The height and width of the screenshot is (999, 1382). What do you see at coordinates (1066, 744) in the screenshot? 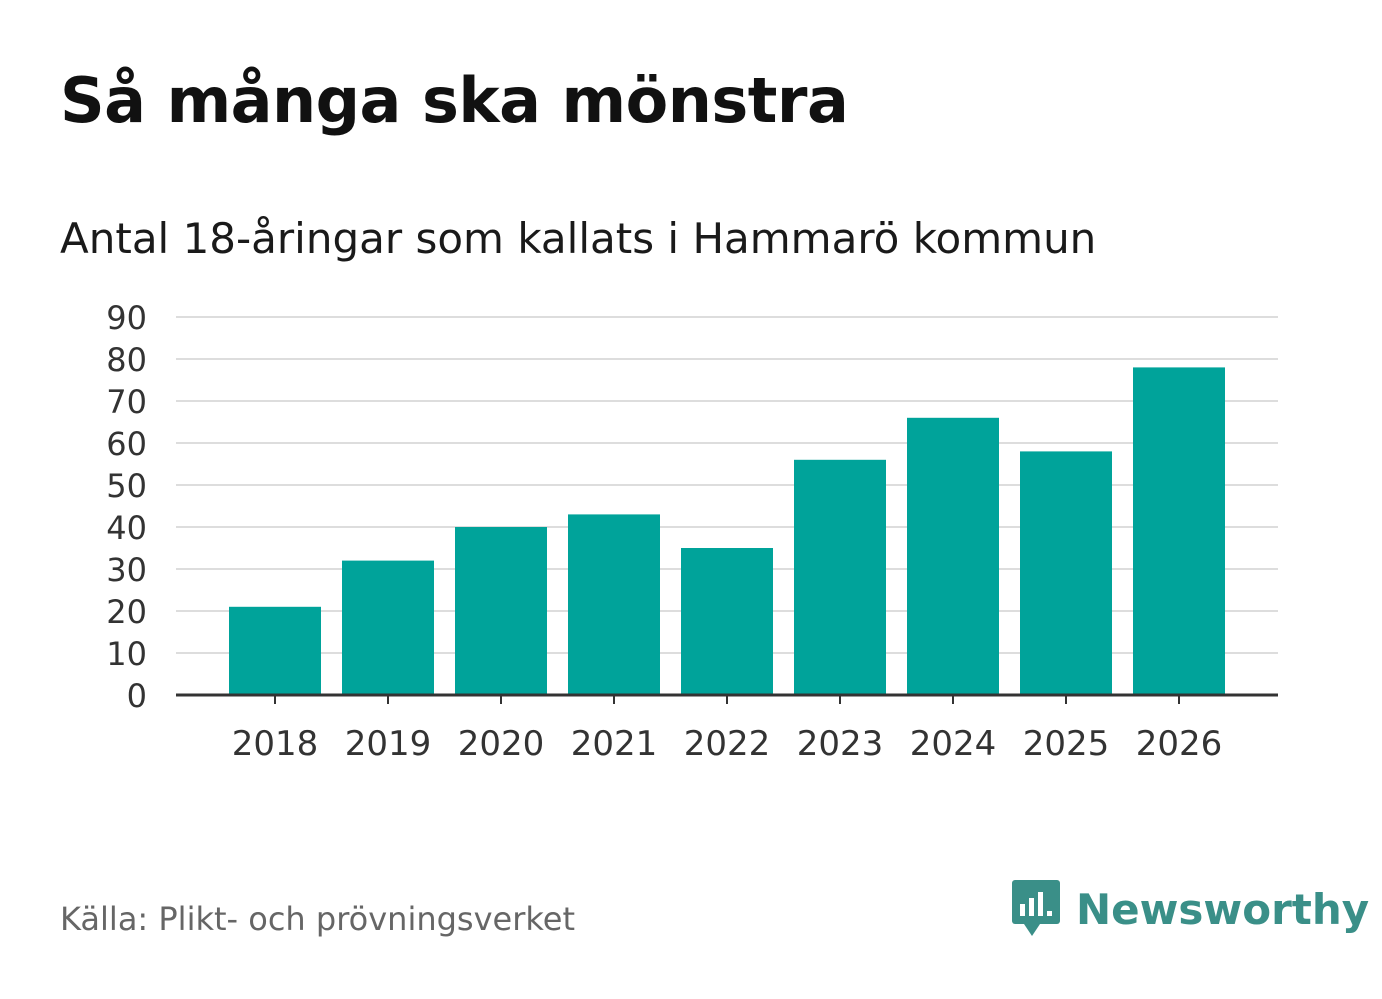
I see `x-tick-label: 2025` at bounding box center [1066, 744].